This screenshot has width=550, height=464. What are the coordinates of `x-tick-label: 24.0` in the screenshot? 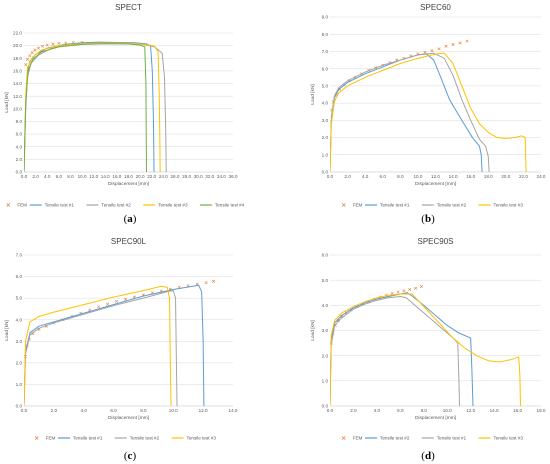 It's located at (163, 176).